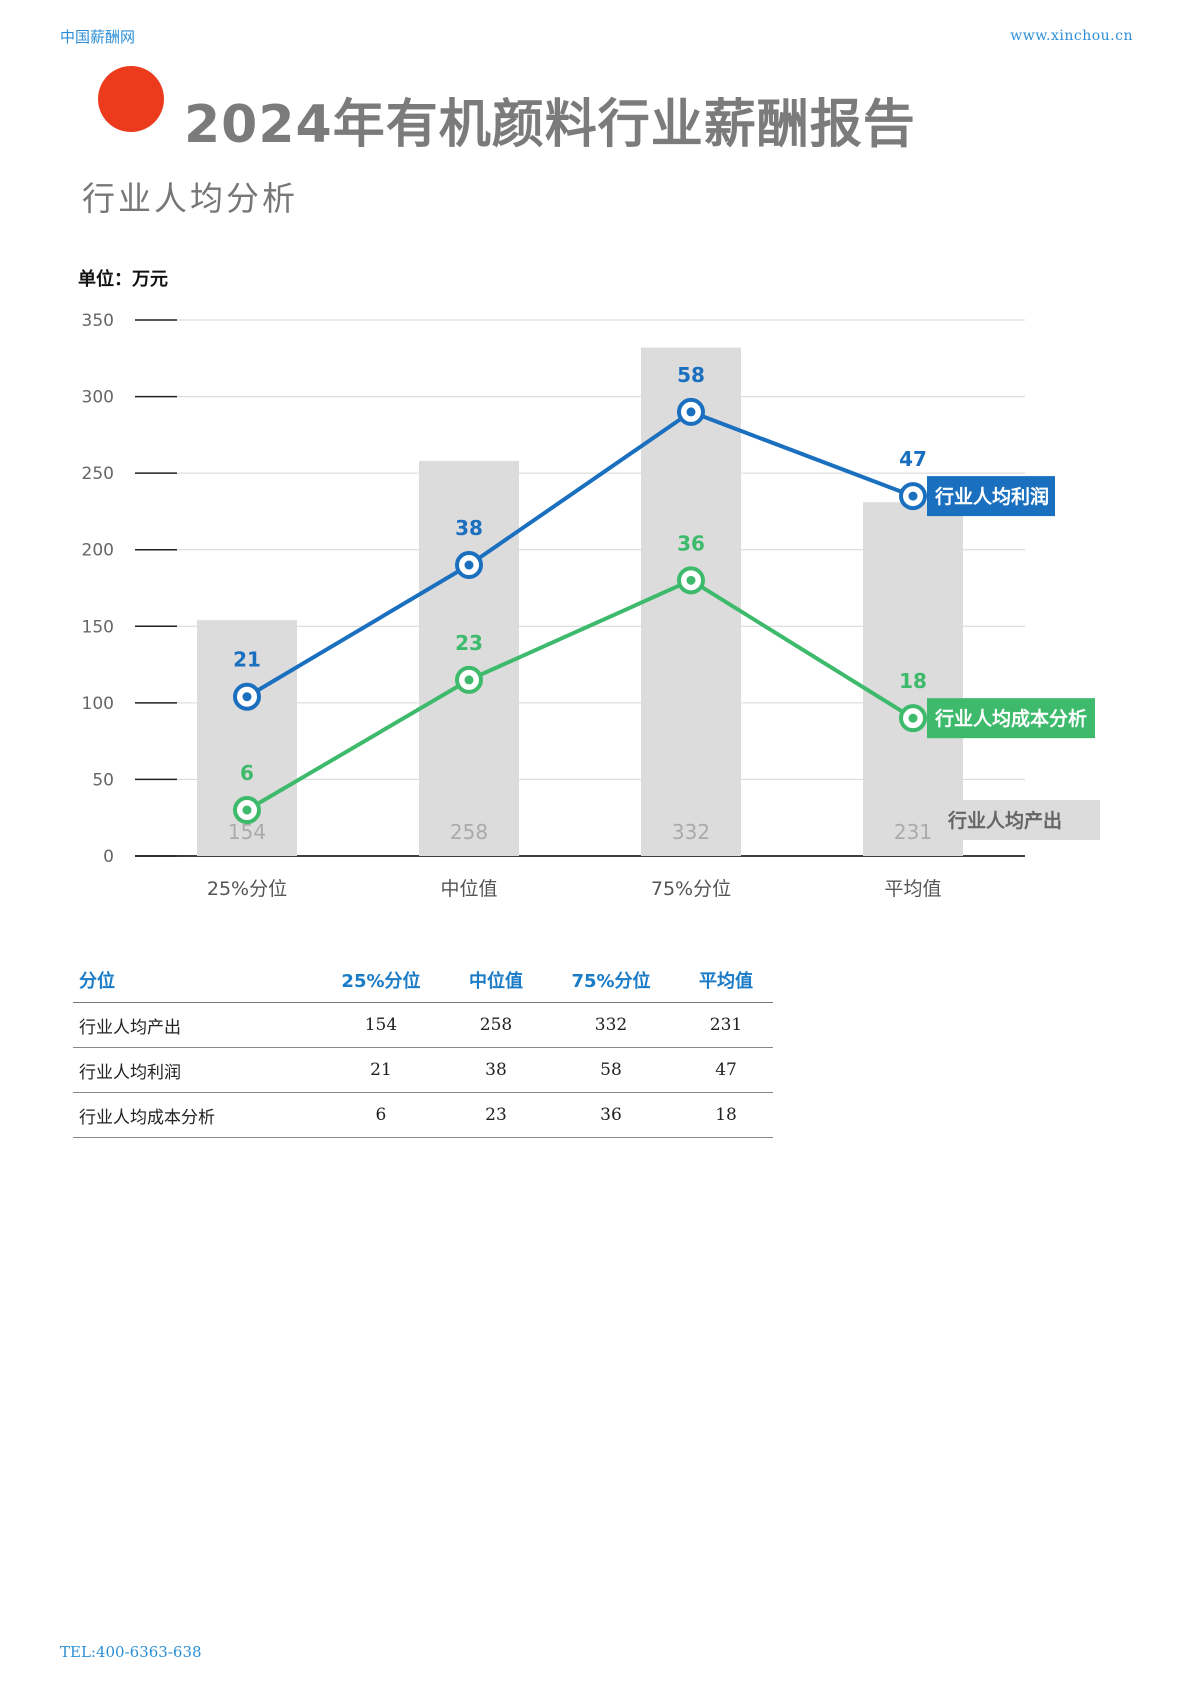 The height and width of the screenshot is (1684, 1191). What do you see at coordinates (726, 1115) in the screenshot?
I see `table-cell: 18` at bounding box center [726, 1115].